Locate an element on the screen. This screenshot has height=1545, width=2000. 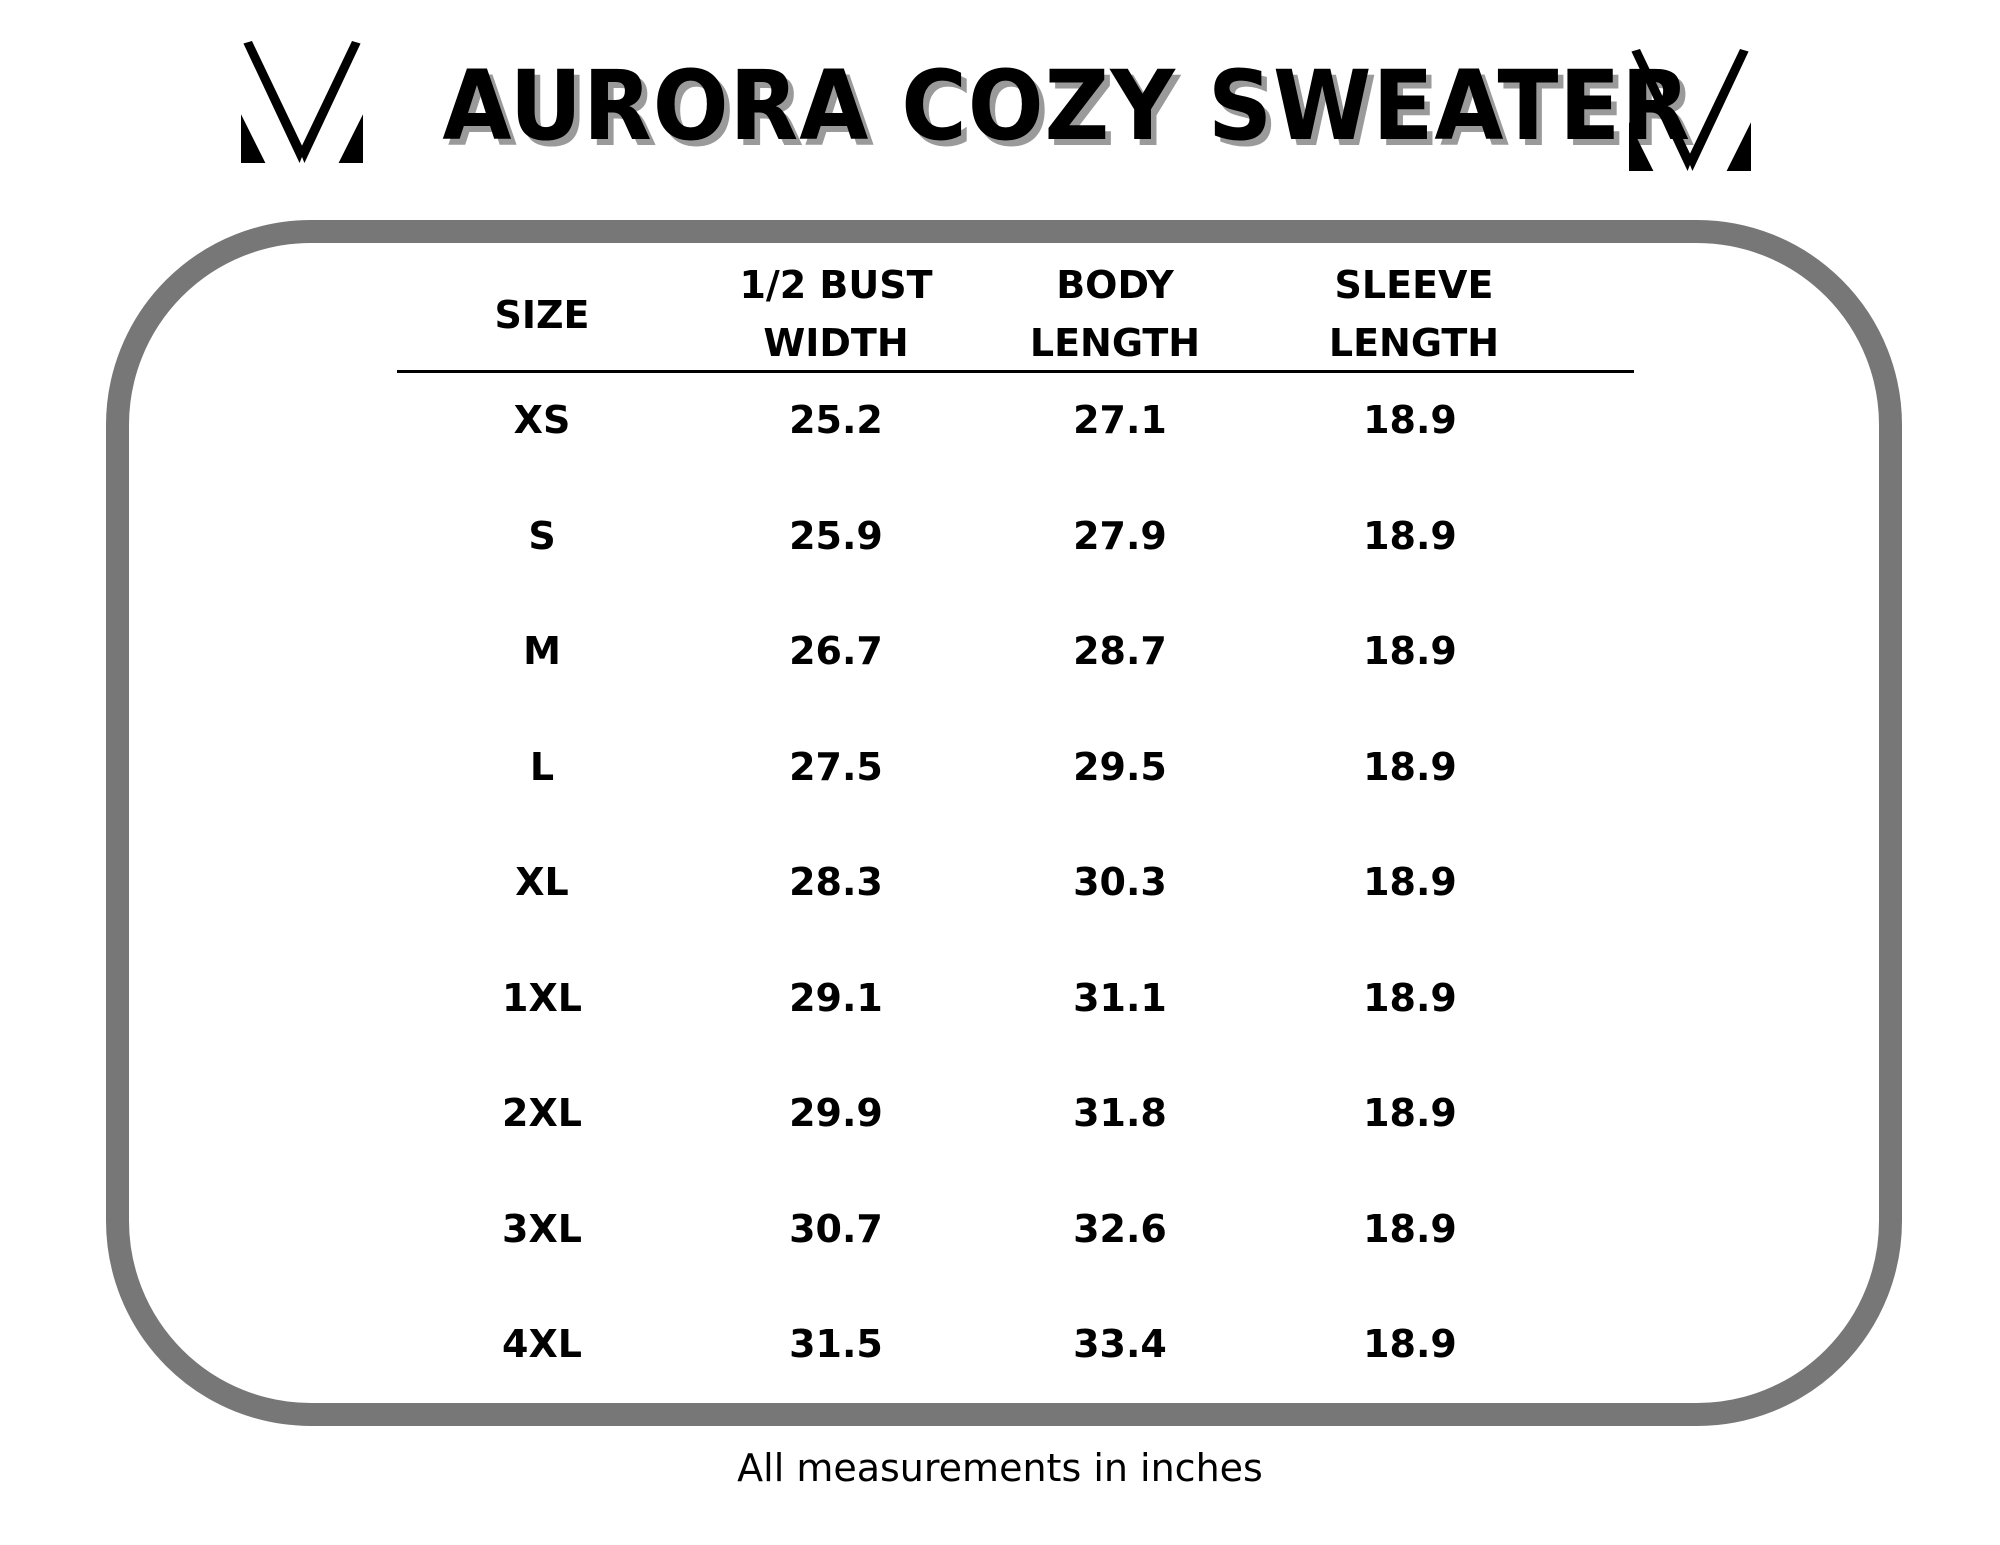
header-divider is located at coordinates (1015, 371).